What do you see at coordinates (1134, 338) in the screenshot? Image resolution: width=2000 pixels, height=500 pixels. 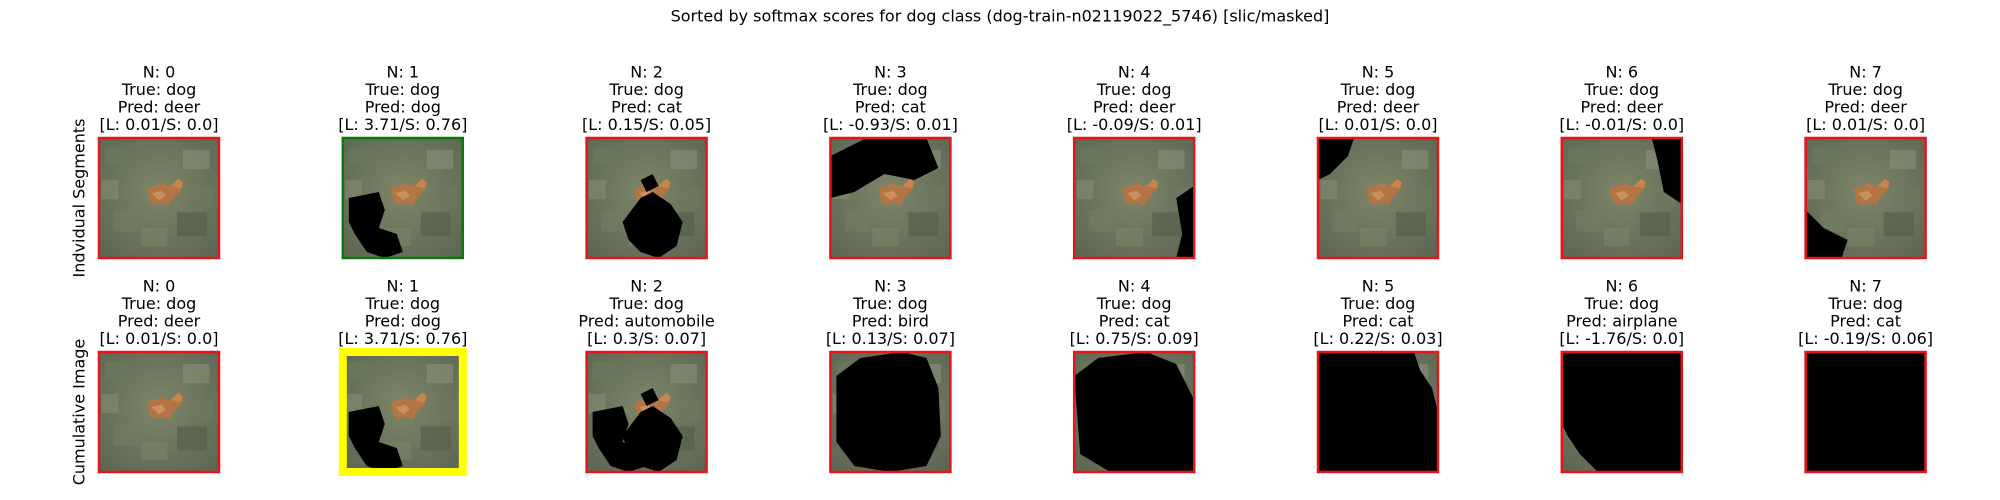 I see `panel-score: [L: 0.75/S: 0.09]` at bounding box center [1134, 338].